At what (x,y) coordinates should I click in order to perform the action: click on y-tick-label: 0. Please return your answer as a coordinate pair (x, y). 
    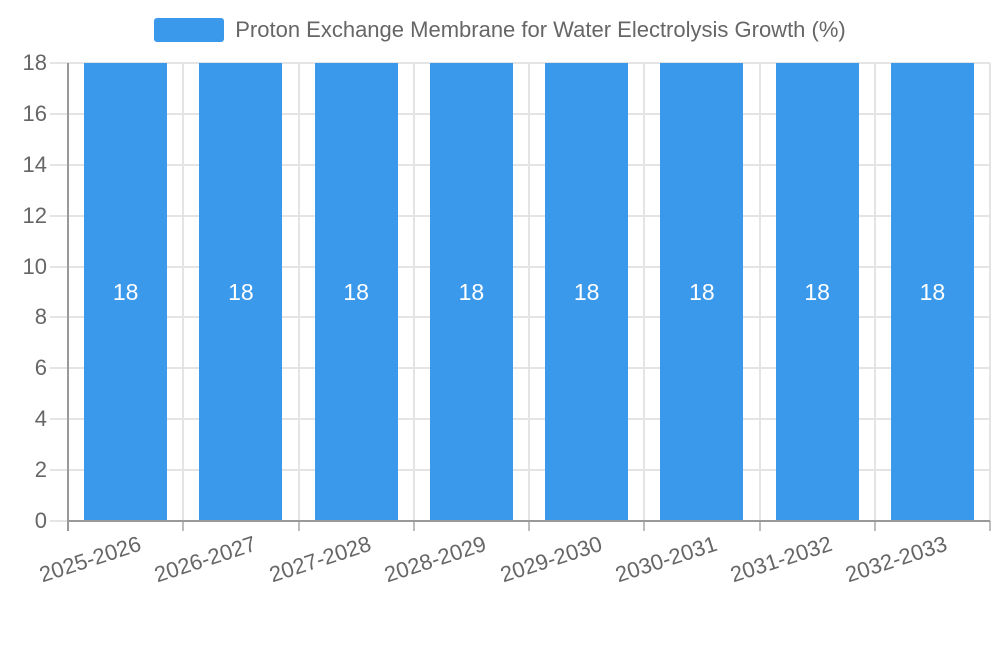
    Looking at the image, I should click on (40, 520).